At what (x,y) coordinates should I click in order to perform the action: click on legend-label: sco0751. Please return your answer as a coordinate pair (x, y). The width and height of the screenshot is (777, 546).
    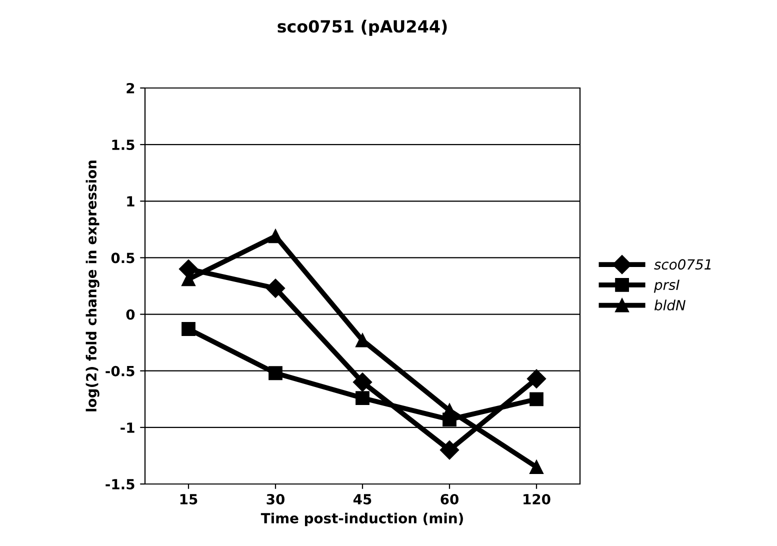
    Looking at the image, I should click on (682, 264).